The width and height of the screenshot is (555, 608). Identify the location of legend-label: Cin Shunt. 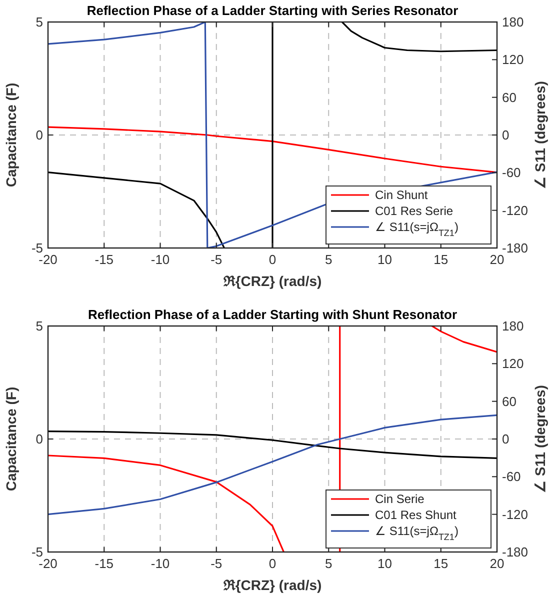
(401, 195).